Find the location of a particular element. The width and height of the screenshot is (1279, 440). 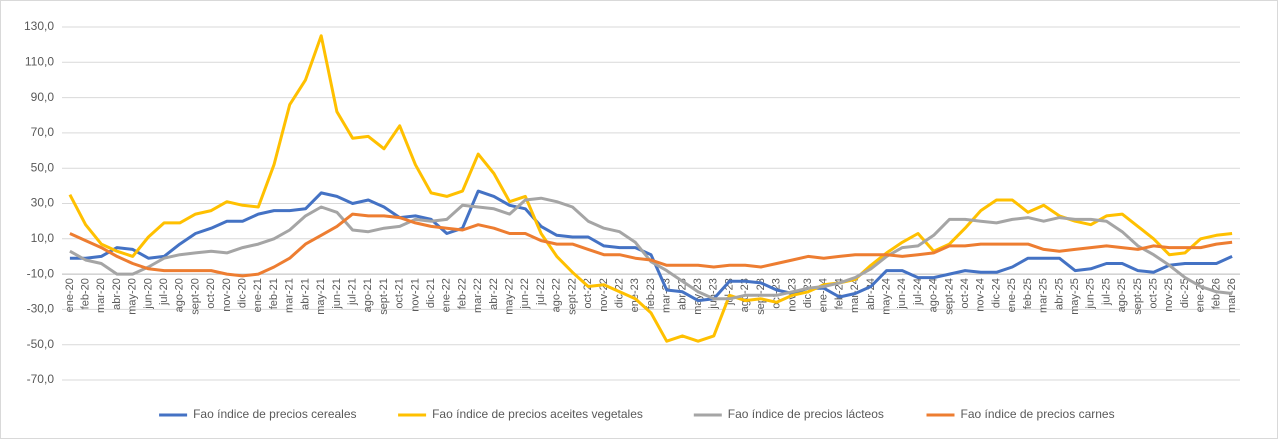

x-tick-label: ago-22 is located at coordinates (557, 295).